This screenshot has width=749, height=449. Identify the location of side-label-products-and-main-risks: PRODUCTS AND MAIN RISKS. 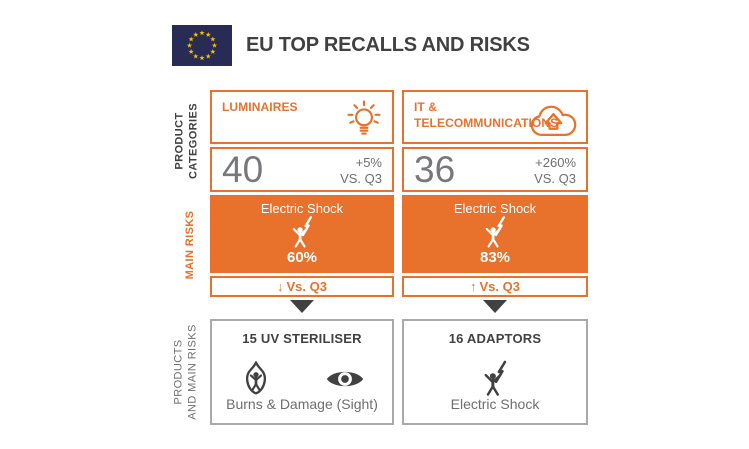
(185, 372).